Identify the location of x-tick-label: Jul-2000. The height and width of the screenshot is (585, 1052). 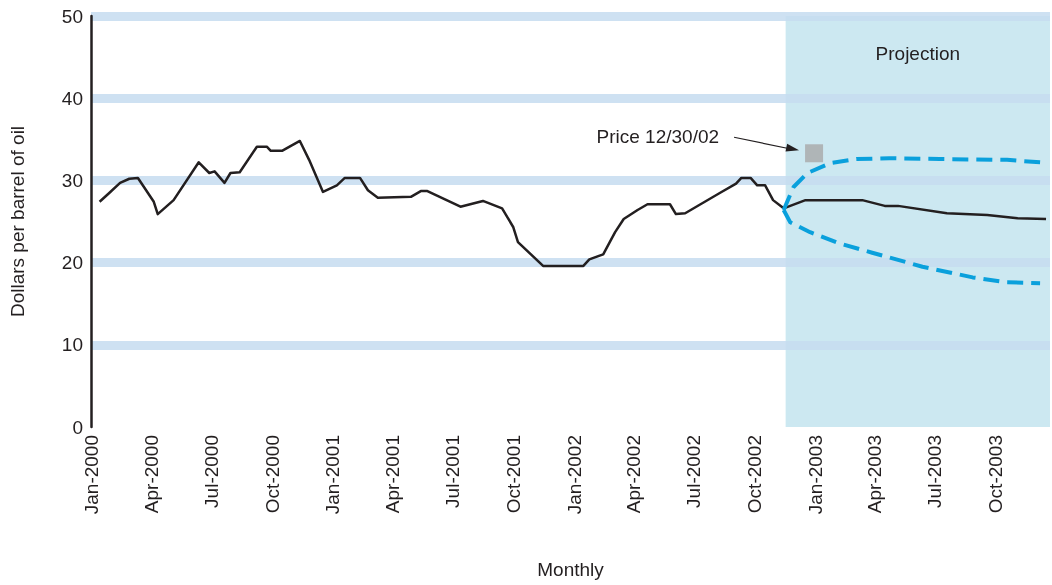
(211, 471).